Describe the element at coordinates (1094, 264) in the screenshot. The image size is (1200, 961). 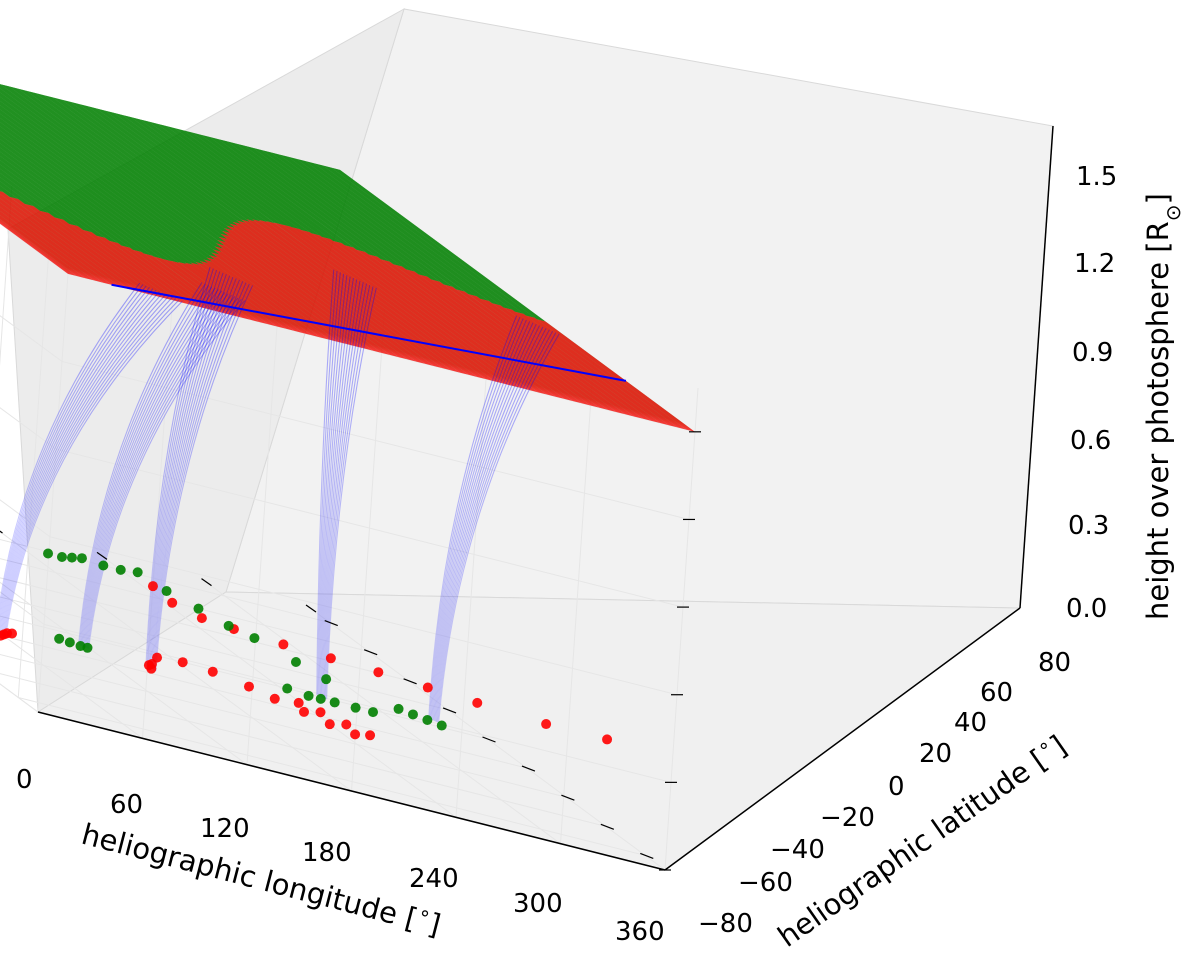
I see `z-tick-label: 1.2` at that location.